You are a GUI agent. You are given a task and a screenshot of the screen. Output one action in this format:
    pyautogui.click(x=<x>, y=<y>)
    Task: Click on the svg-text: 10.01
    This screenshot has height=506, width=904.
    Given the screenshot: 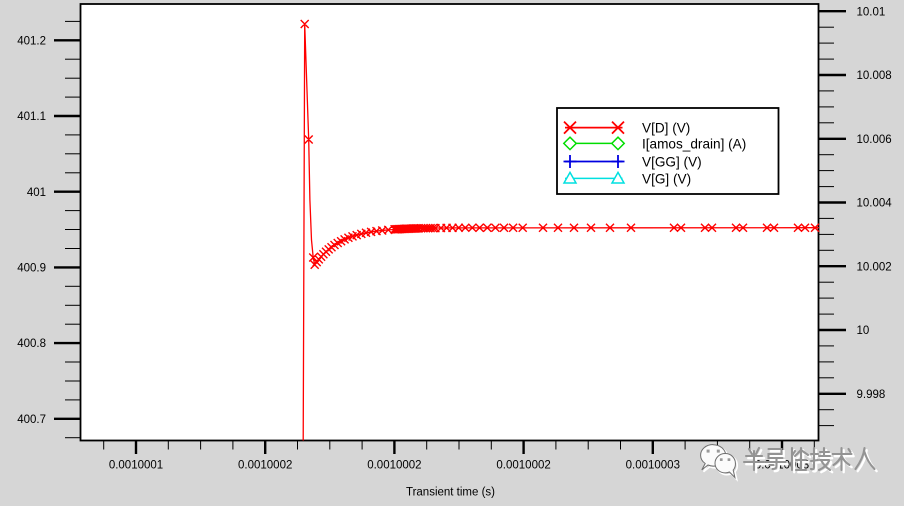 What is the action you would take?
    pyautogui.click(x=871, y=12)
    